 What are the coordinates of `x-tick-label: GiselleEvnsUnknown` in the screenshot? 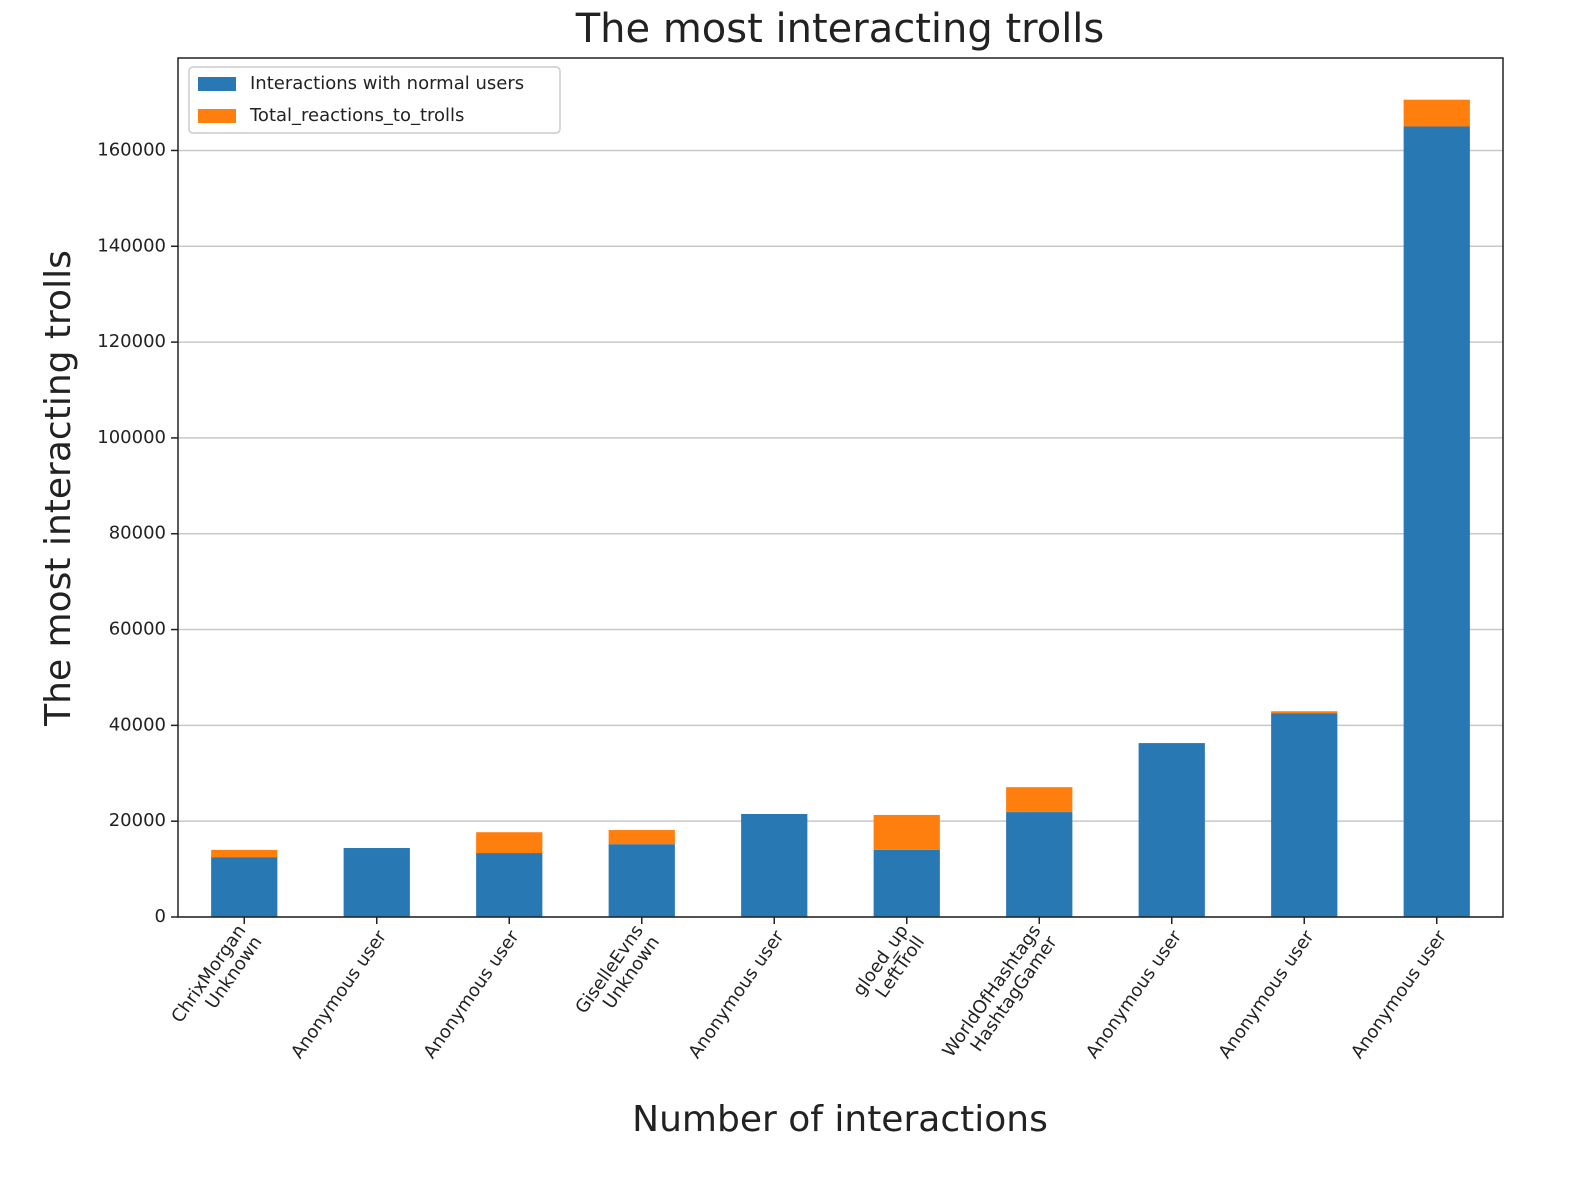 It's located at (617, 975).